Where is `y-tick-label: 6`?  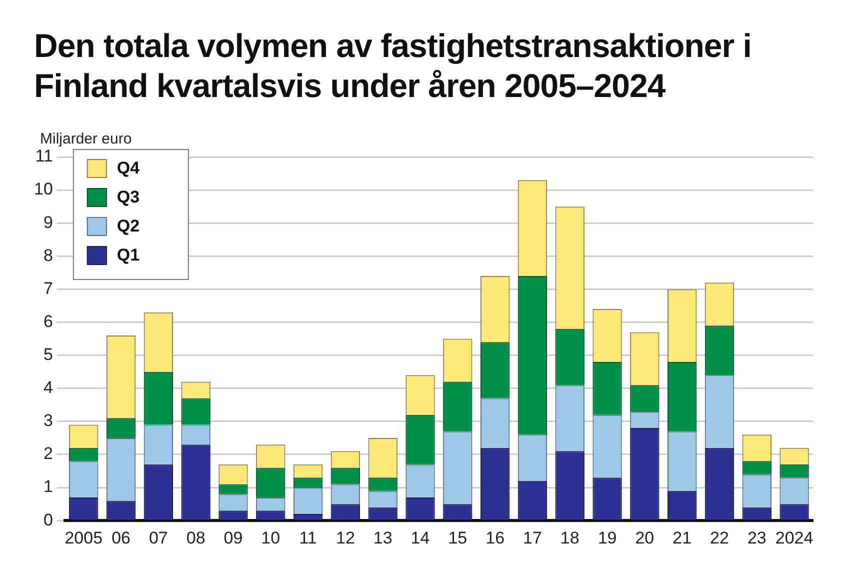
y-tick-label: 6 is located at coordinates (48, 321).